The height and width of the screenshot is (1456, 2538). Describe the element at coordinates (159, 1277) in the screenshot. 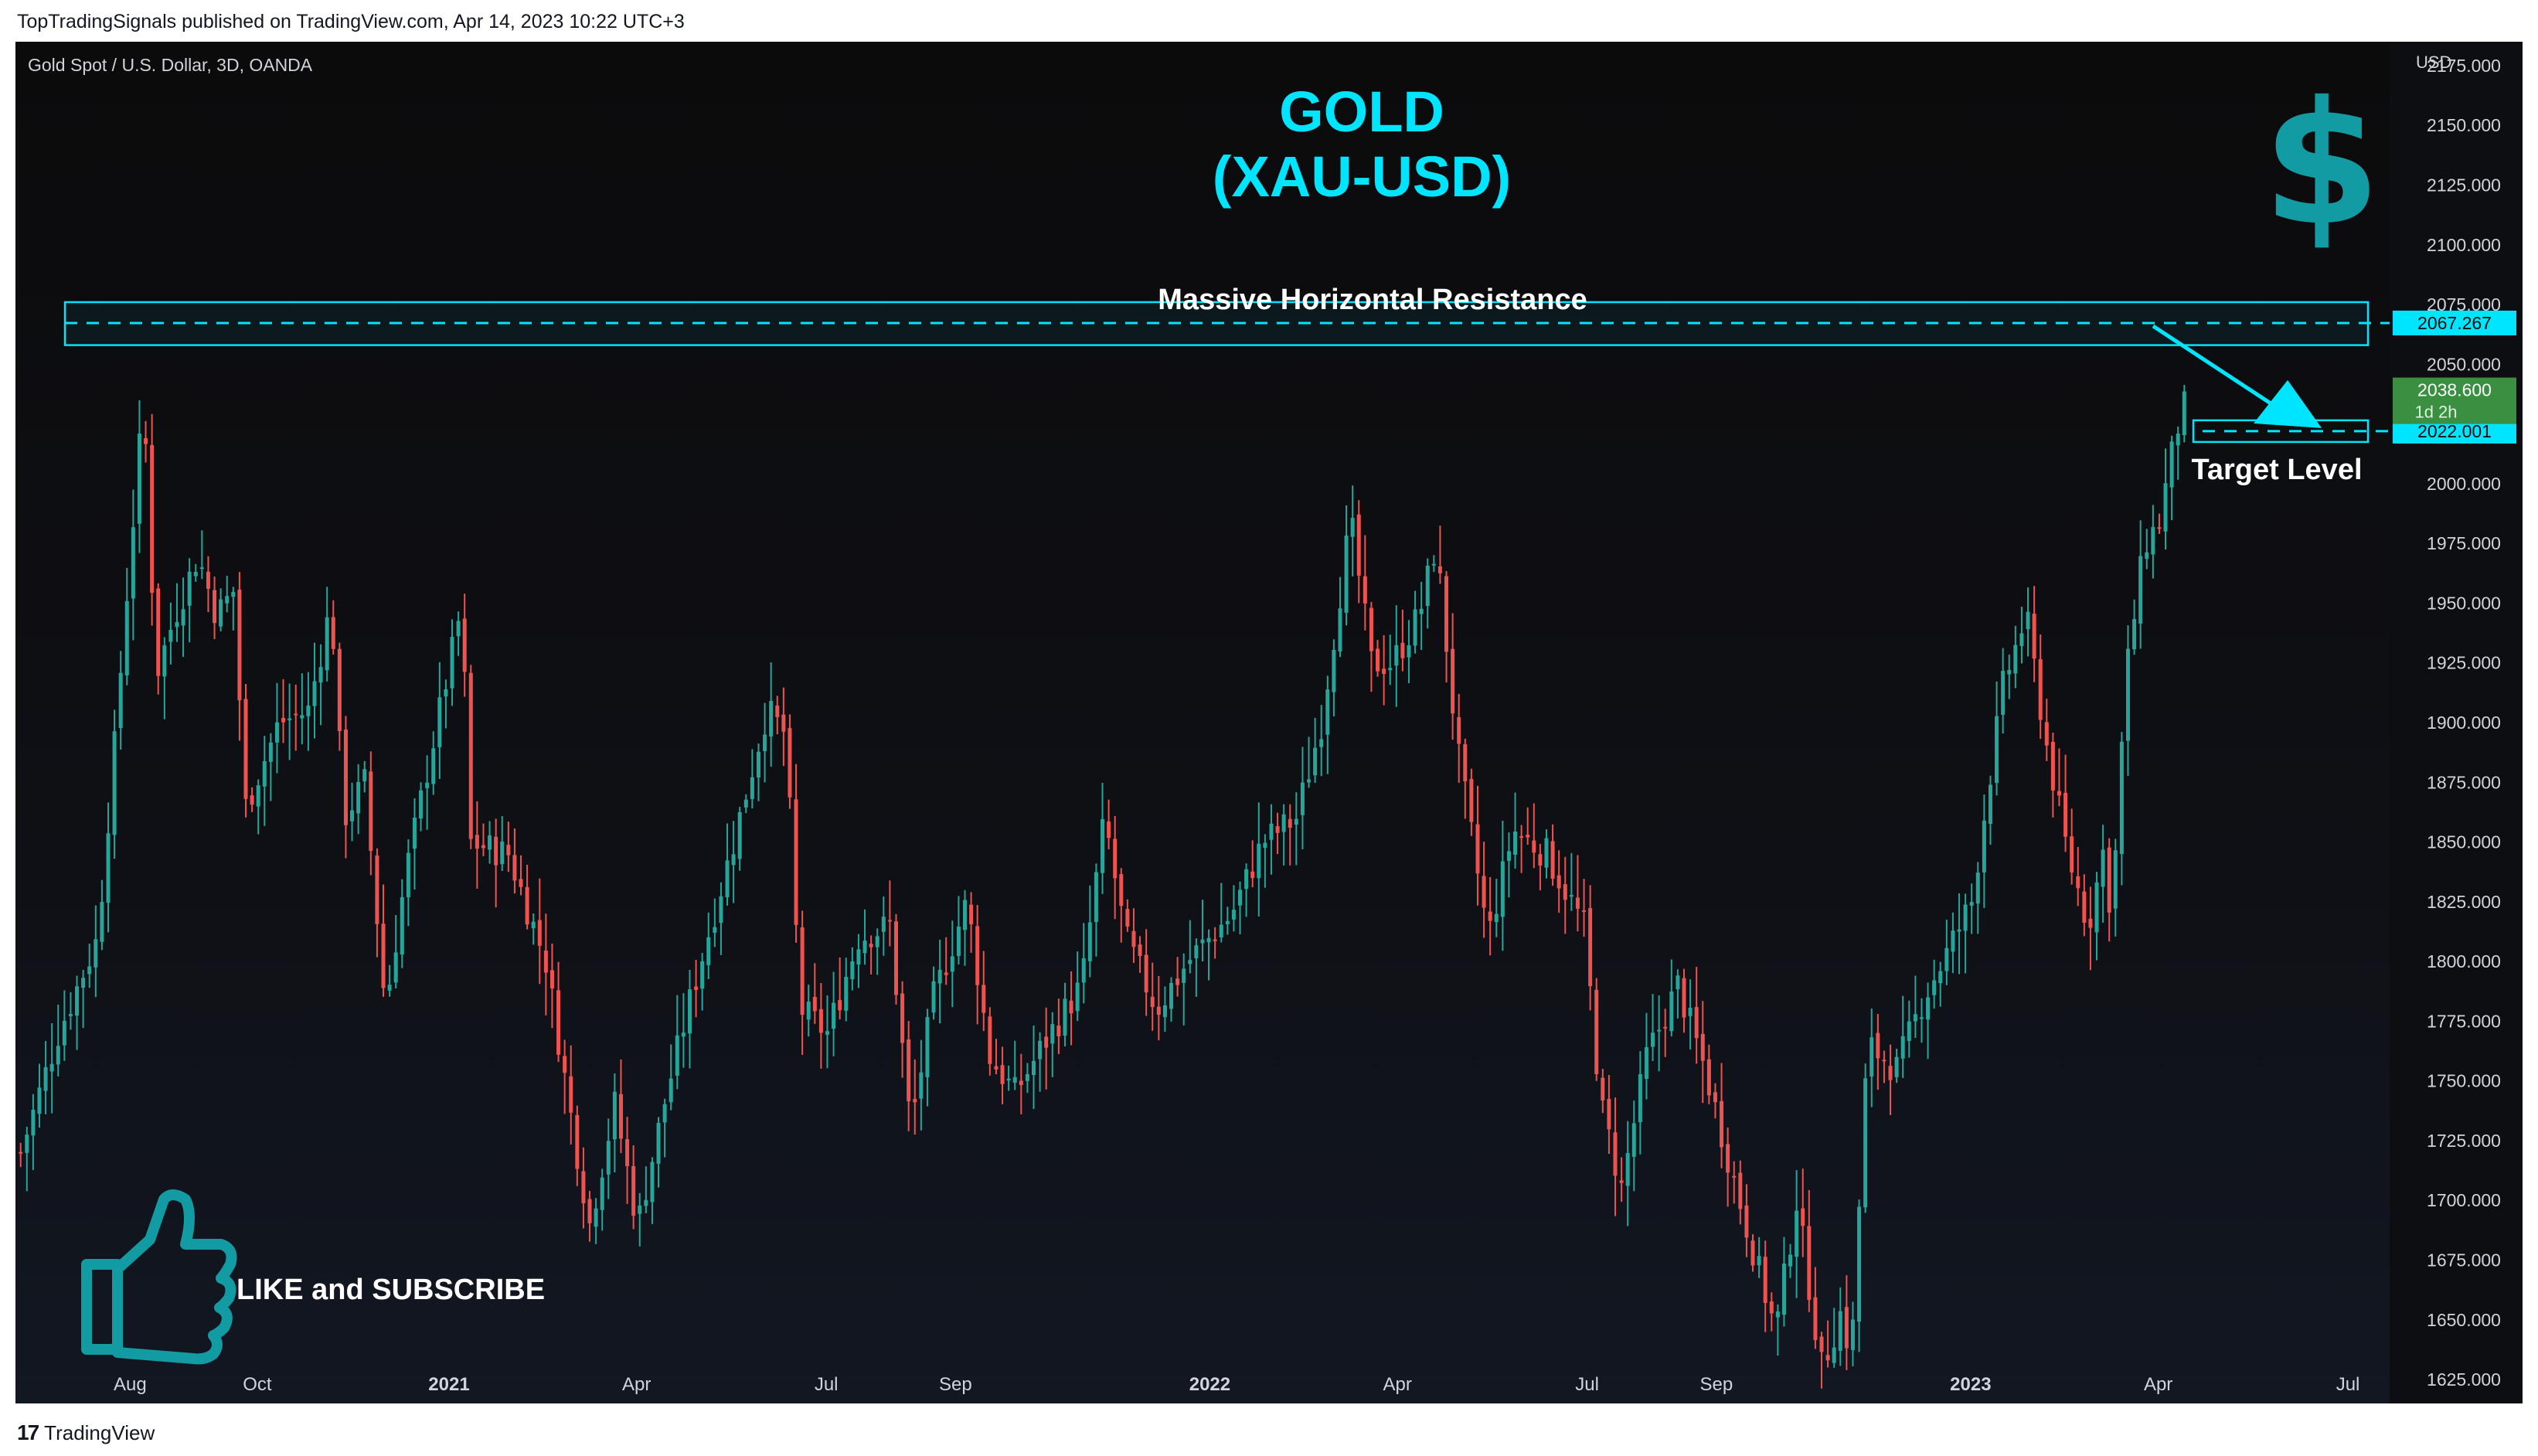

I see `thumbs-up-icon` at that location.